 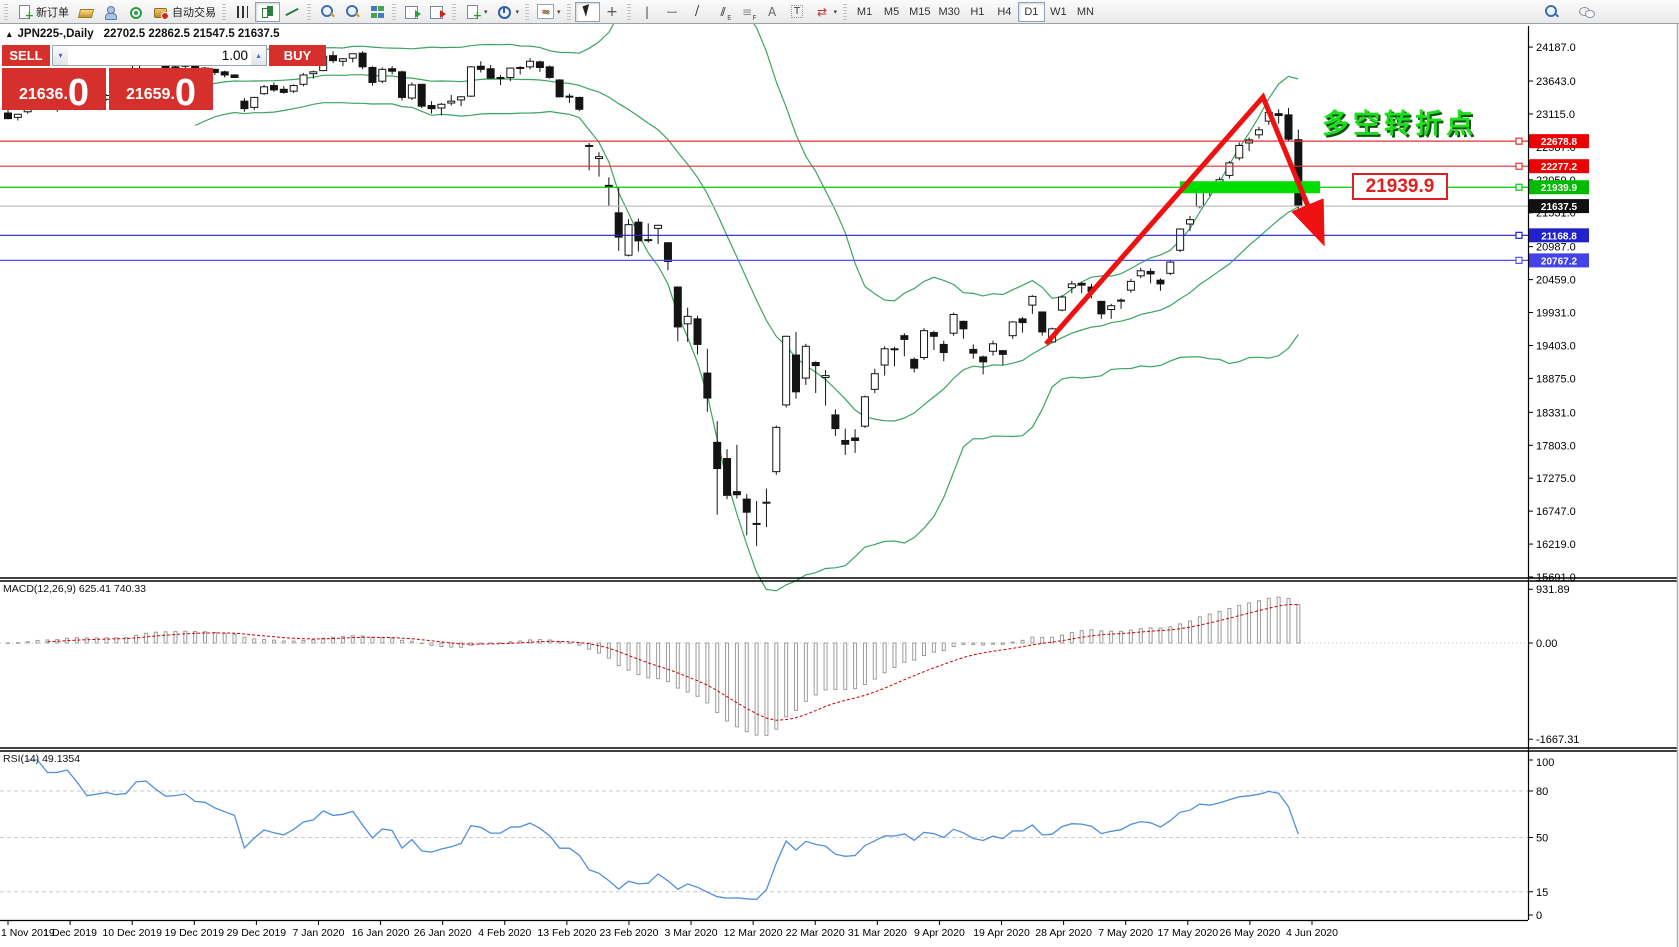 What do you see at coordinates (85, 12) in the screenshot?
I see `gold-button` at bounding box center [85, 12].